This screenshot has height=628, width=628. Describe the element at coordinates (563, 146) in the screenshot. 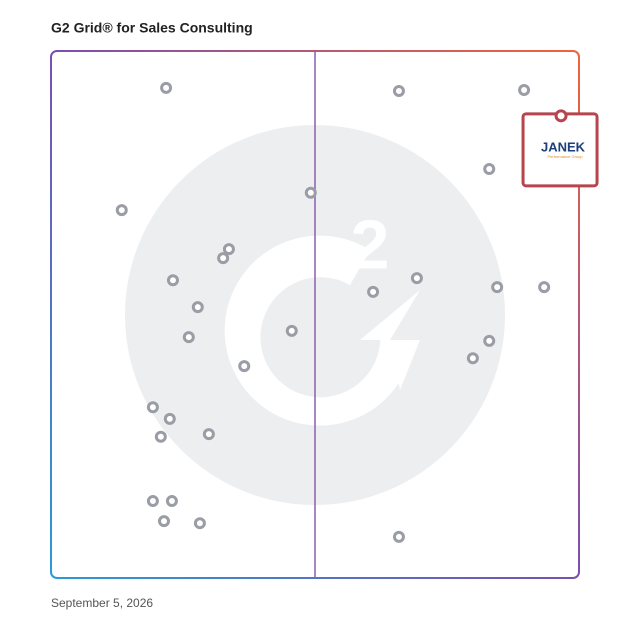

I see `logo-text: JANEK` at that location.